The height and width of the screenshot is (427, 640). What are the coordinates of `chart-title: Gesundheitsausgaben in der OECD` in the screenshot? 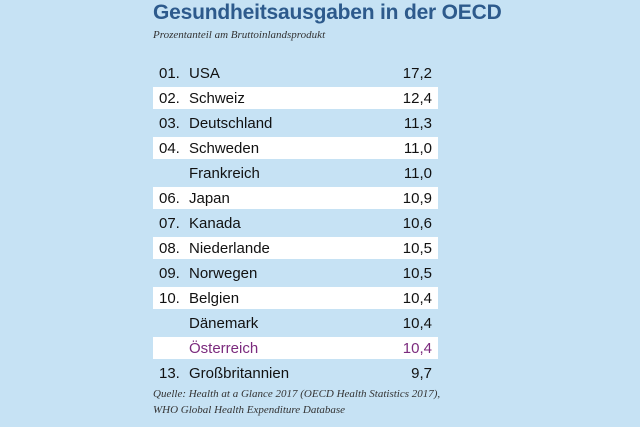 It's located at (327, 12).